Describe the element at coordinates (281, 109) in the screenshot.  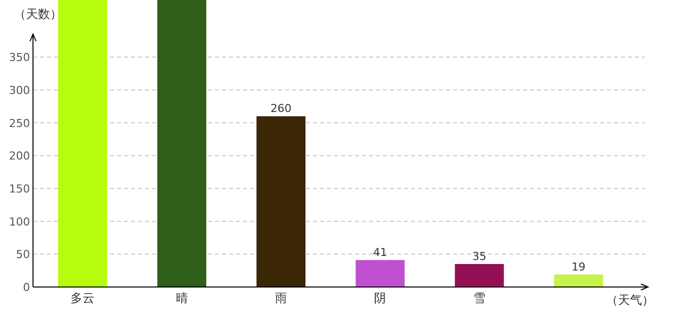
I see `data-label: 260` at that location.